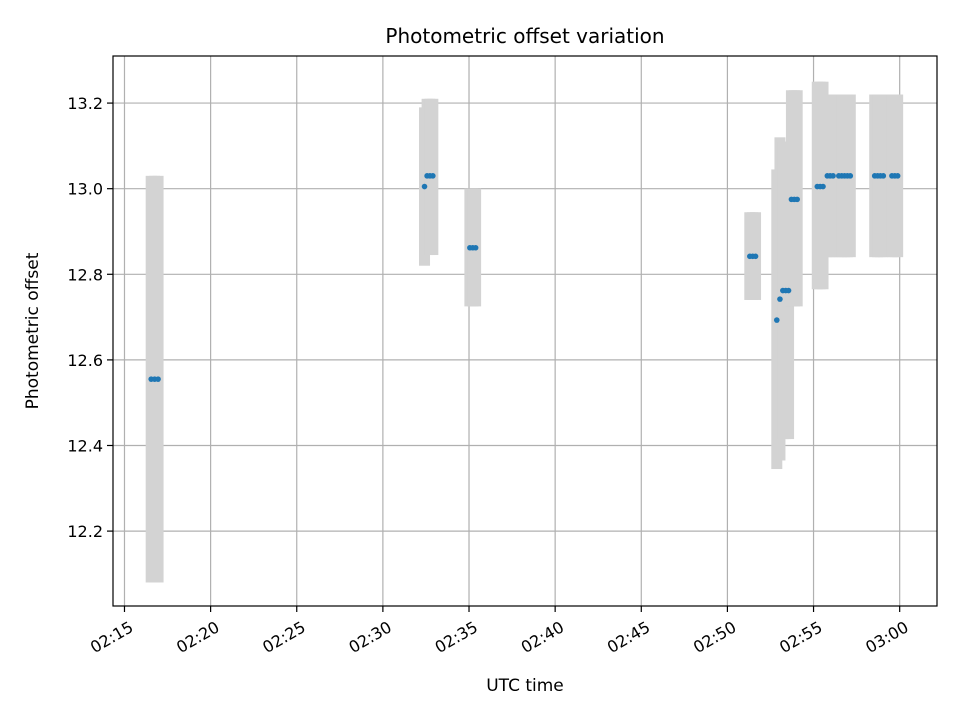 The image size is (960, 720). Describe the element at coordinates (85, 274) in the screenshot. I see `y-tick-label: 12.8` at that location.